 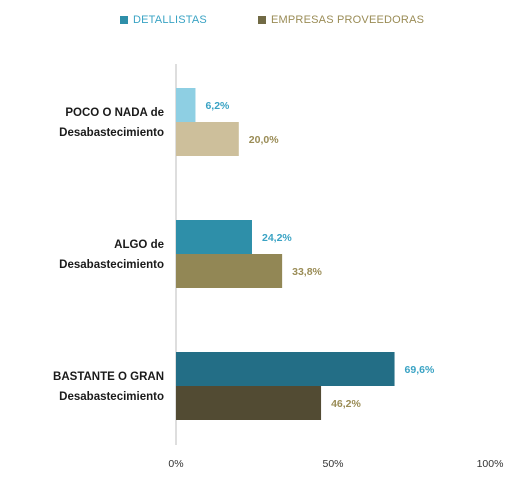 I want to click on category-label: BASTANTE O GRAN, so click(x=108, y=377).